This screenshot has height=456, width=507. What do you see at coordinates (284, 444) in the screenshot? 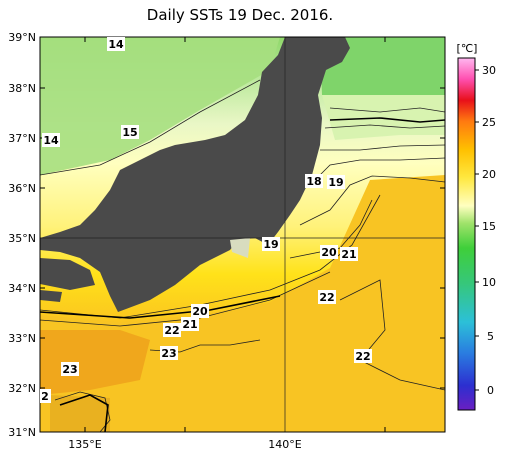
I see `lon-label-140: 140°E` at bounding box center [284, 444].